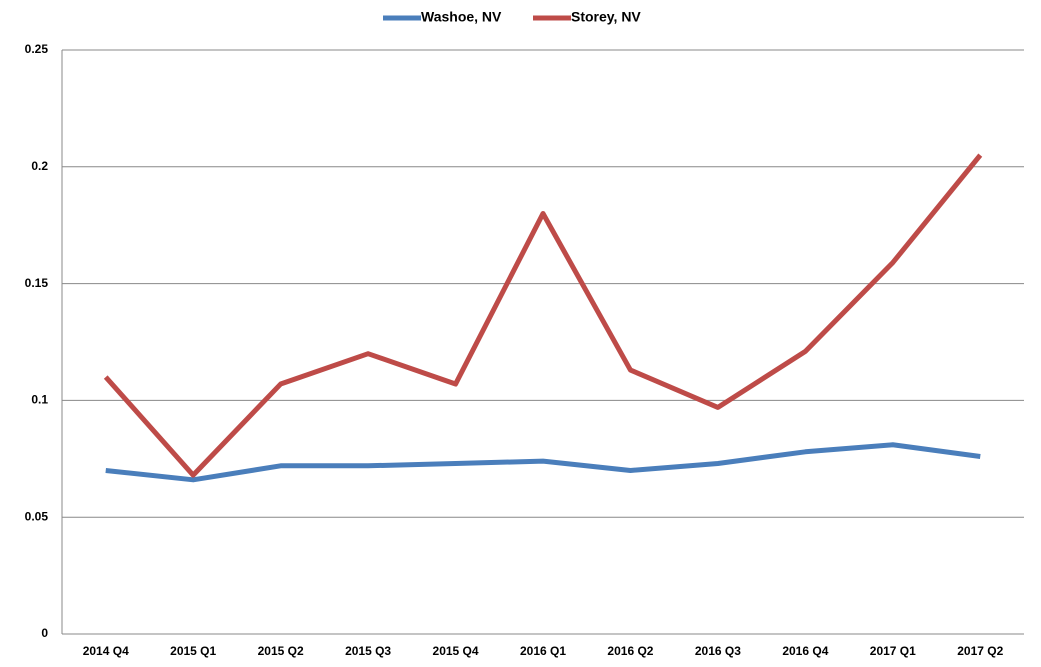  I want to click on x-tick-label: 2016 Q1, so click(543, 651).